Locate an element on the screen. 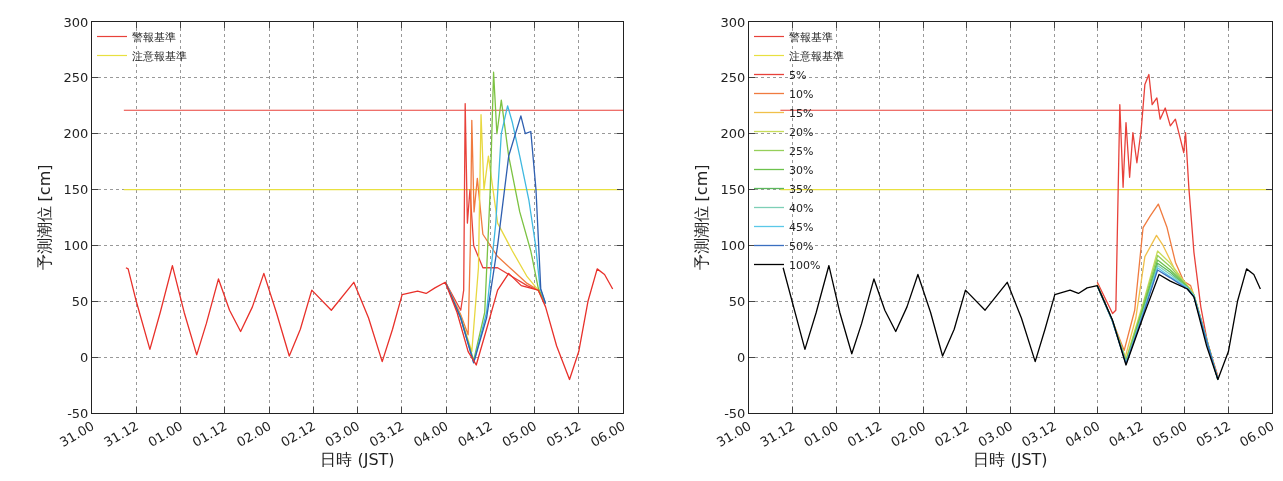 This screenshot has width=1283, height=481. legend-label: 40% is located at coordinates (801, 208).